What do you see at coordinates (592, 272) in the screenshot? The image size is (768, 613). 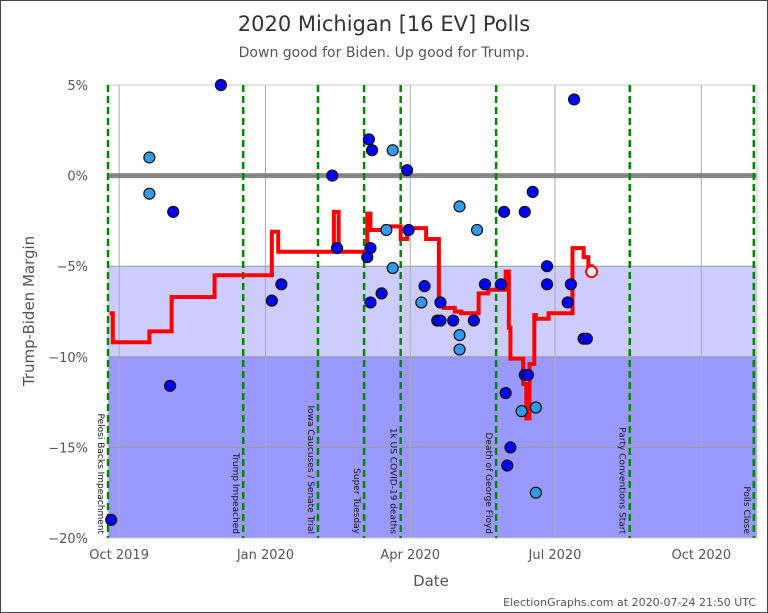 I see `current-average-marker` at bounding box center [592, 272].